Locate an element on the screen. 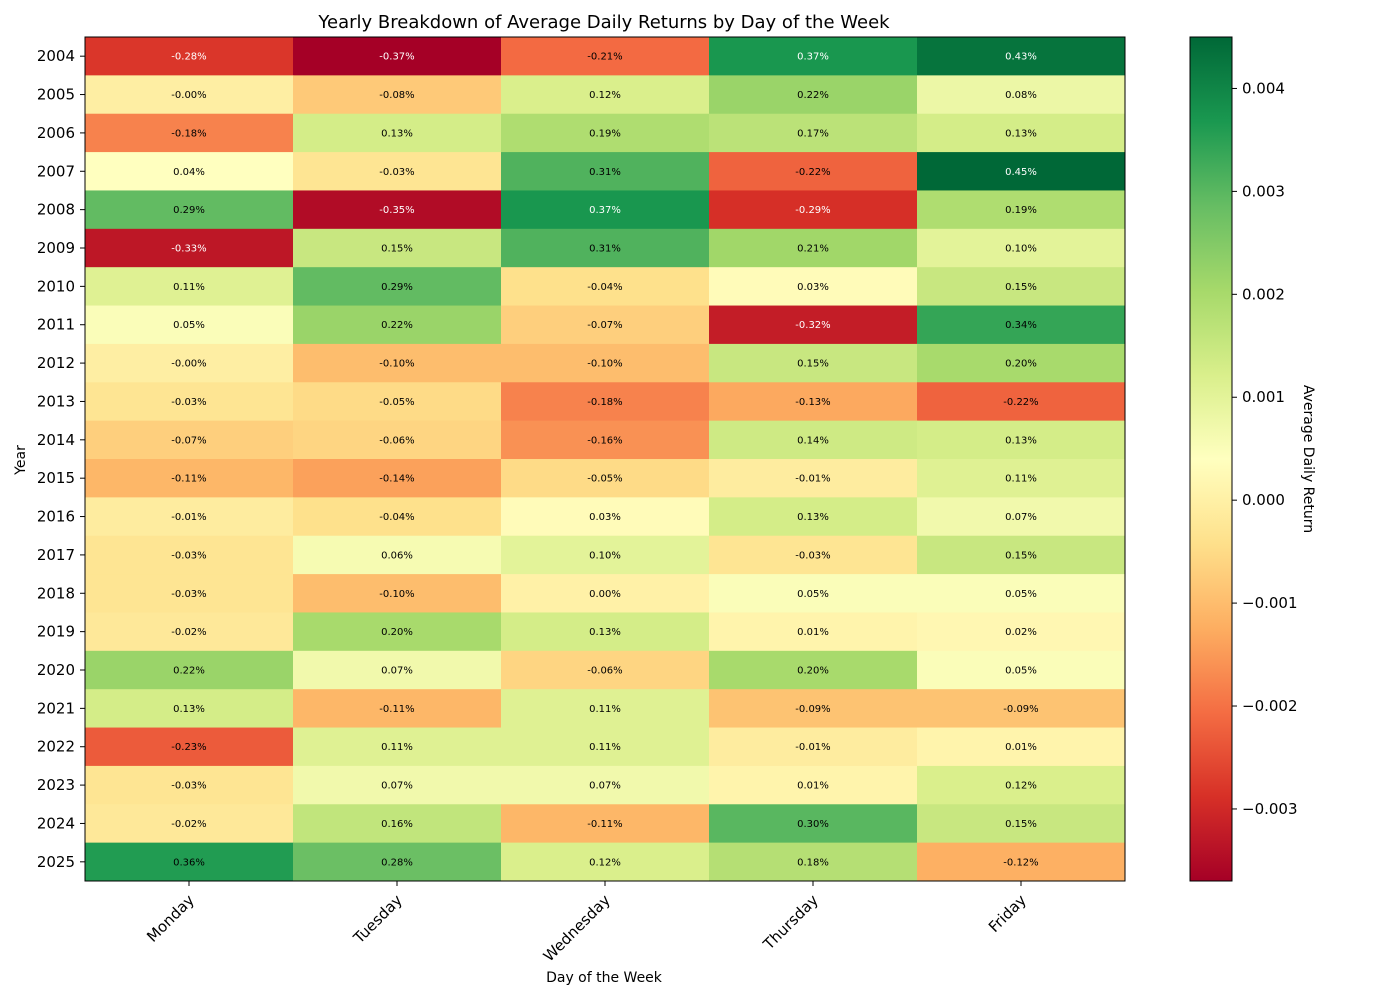 Image resolution: width=1400 pixels, height=1000 pixels. cell-value-label: 0.17% is located at coordinates (813, 133).